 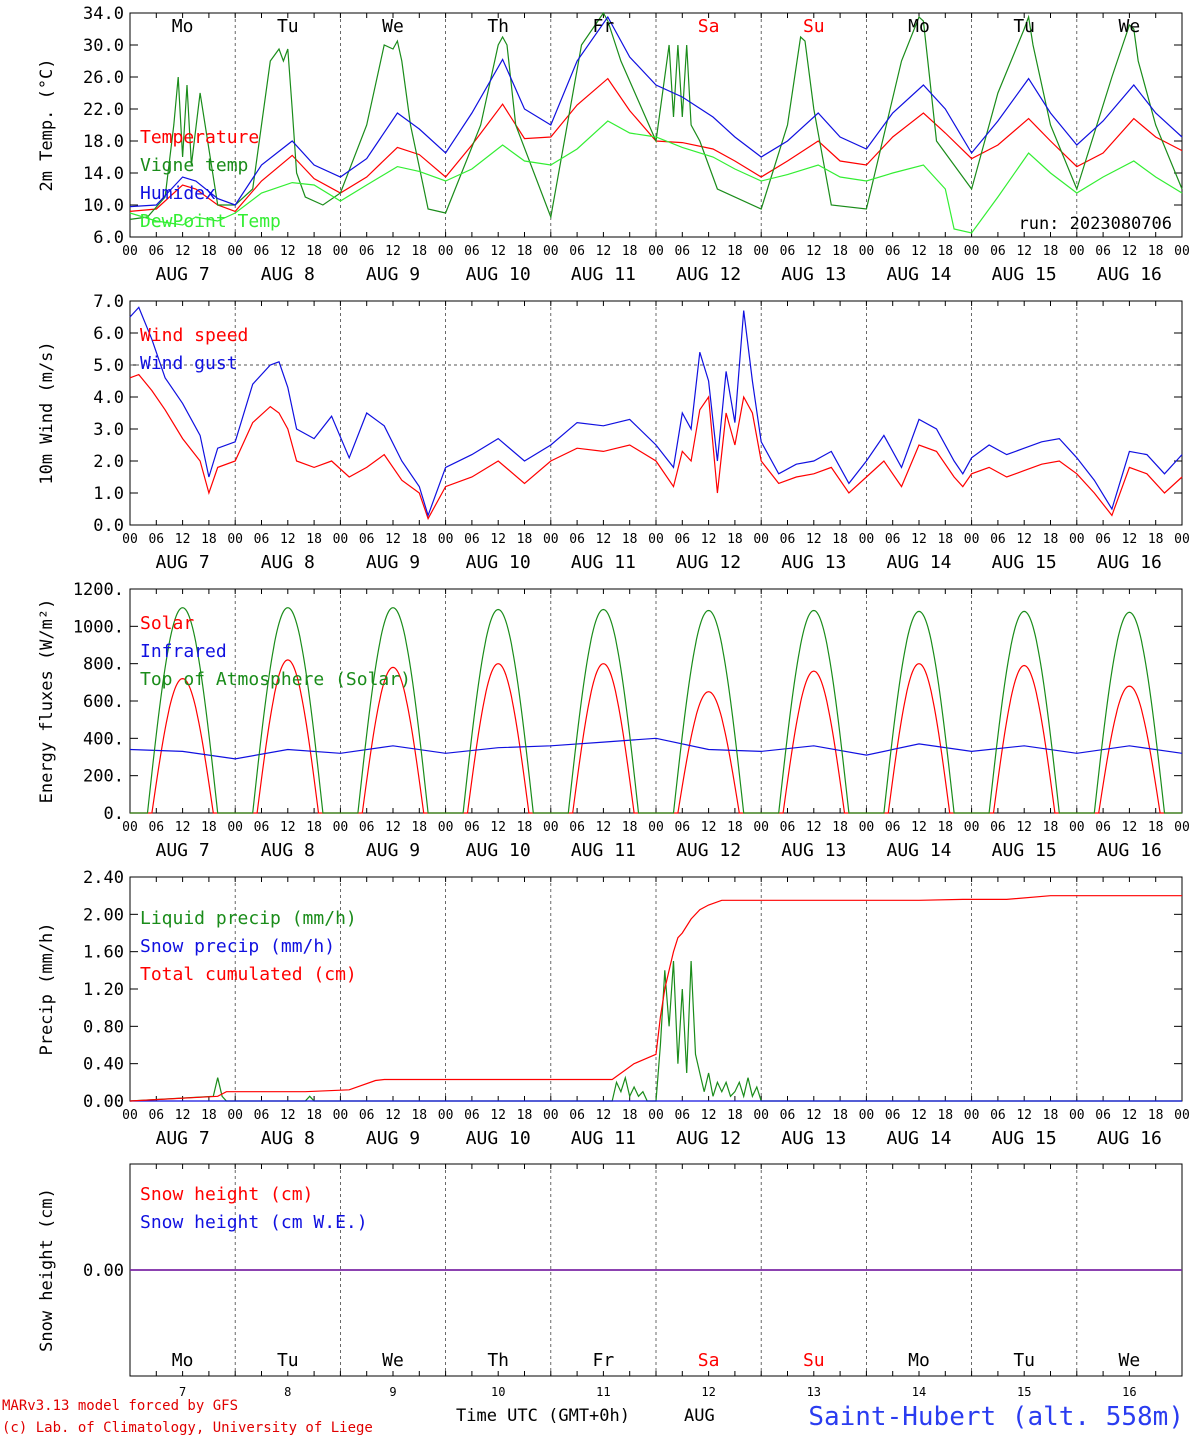 What do you see at coordinates (287, 1392) in the screenshot?
I see `day-number: 8` at bounding box center [287, 1392].